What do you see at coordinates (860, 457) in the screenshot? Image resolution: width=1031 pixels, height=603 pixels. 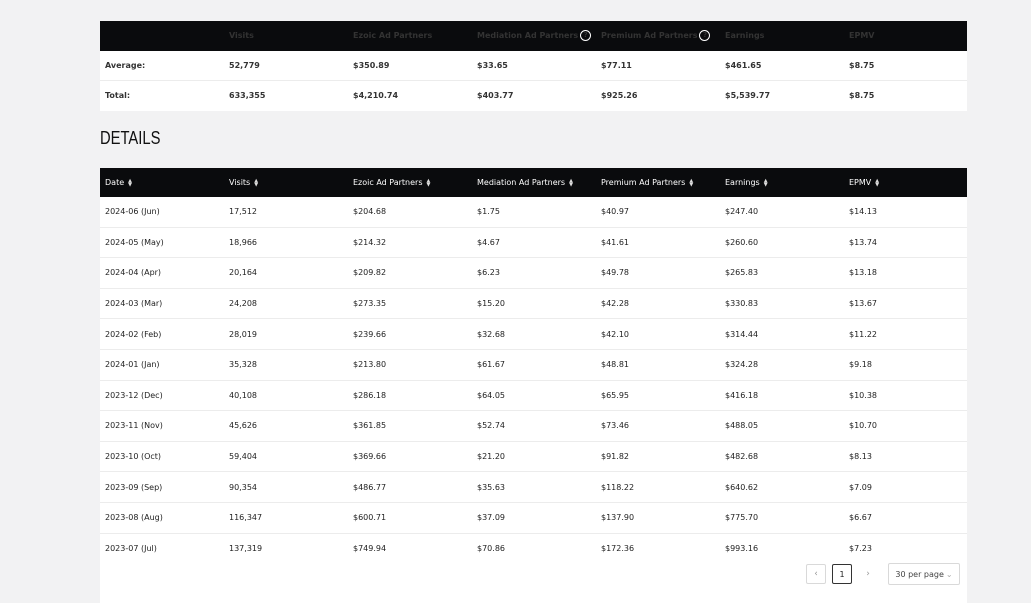 I see `cell-epmv: $8.13` at bounding box center [860, 457].